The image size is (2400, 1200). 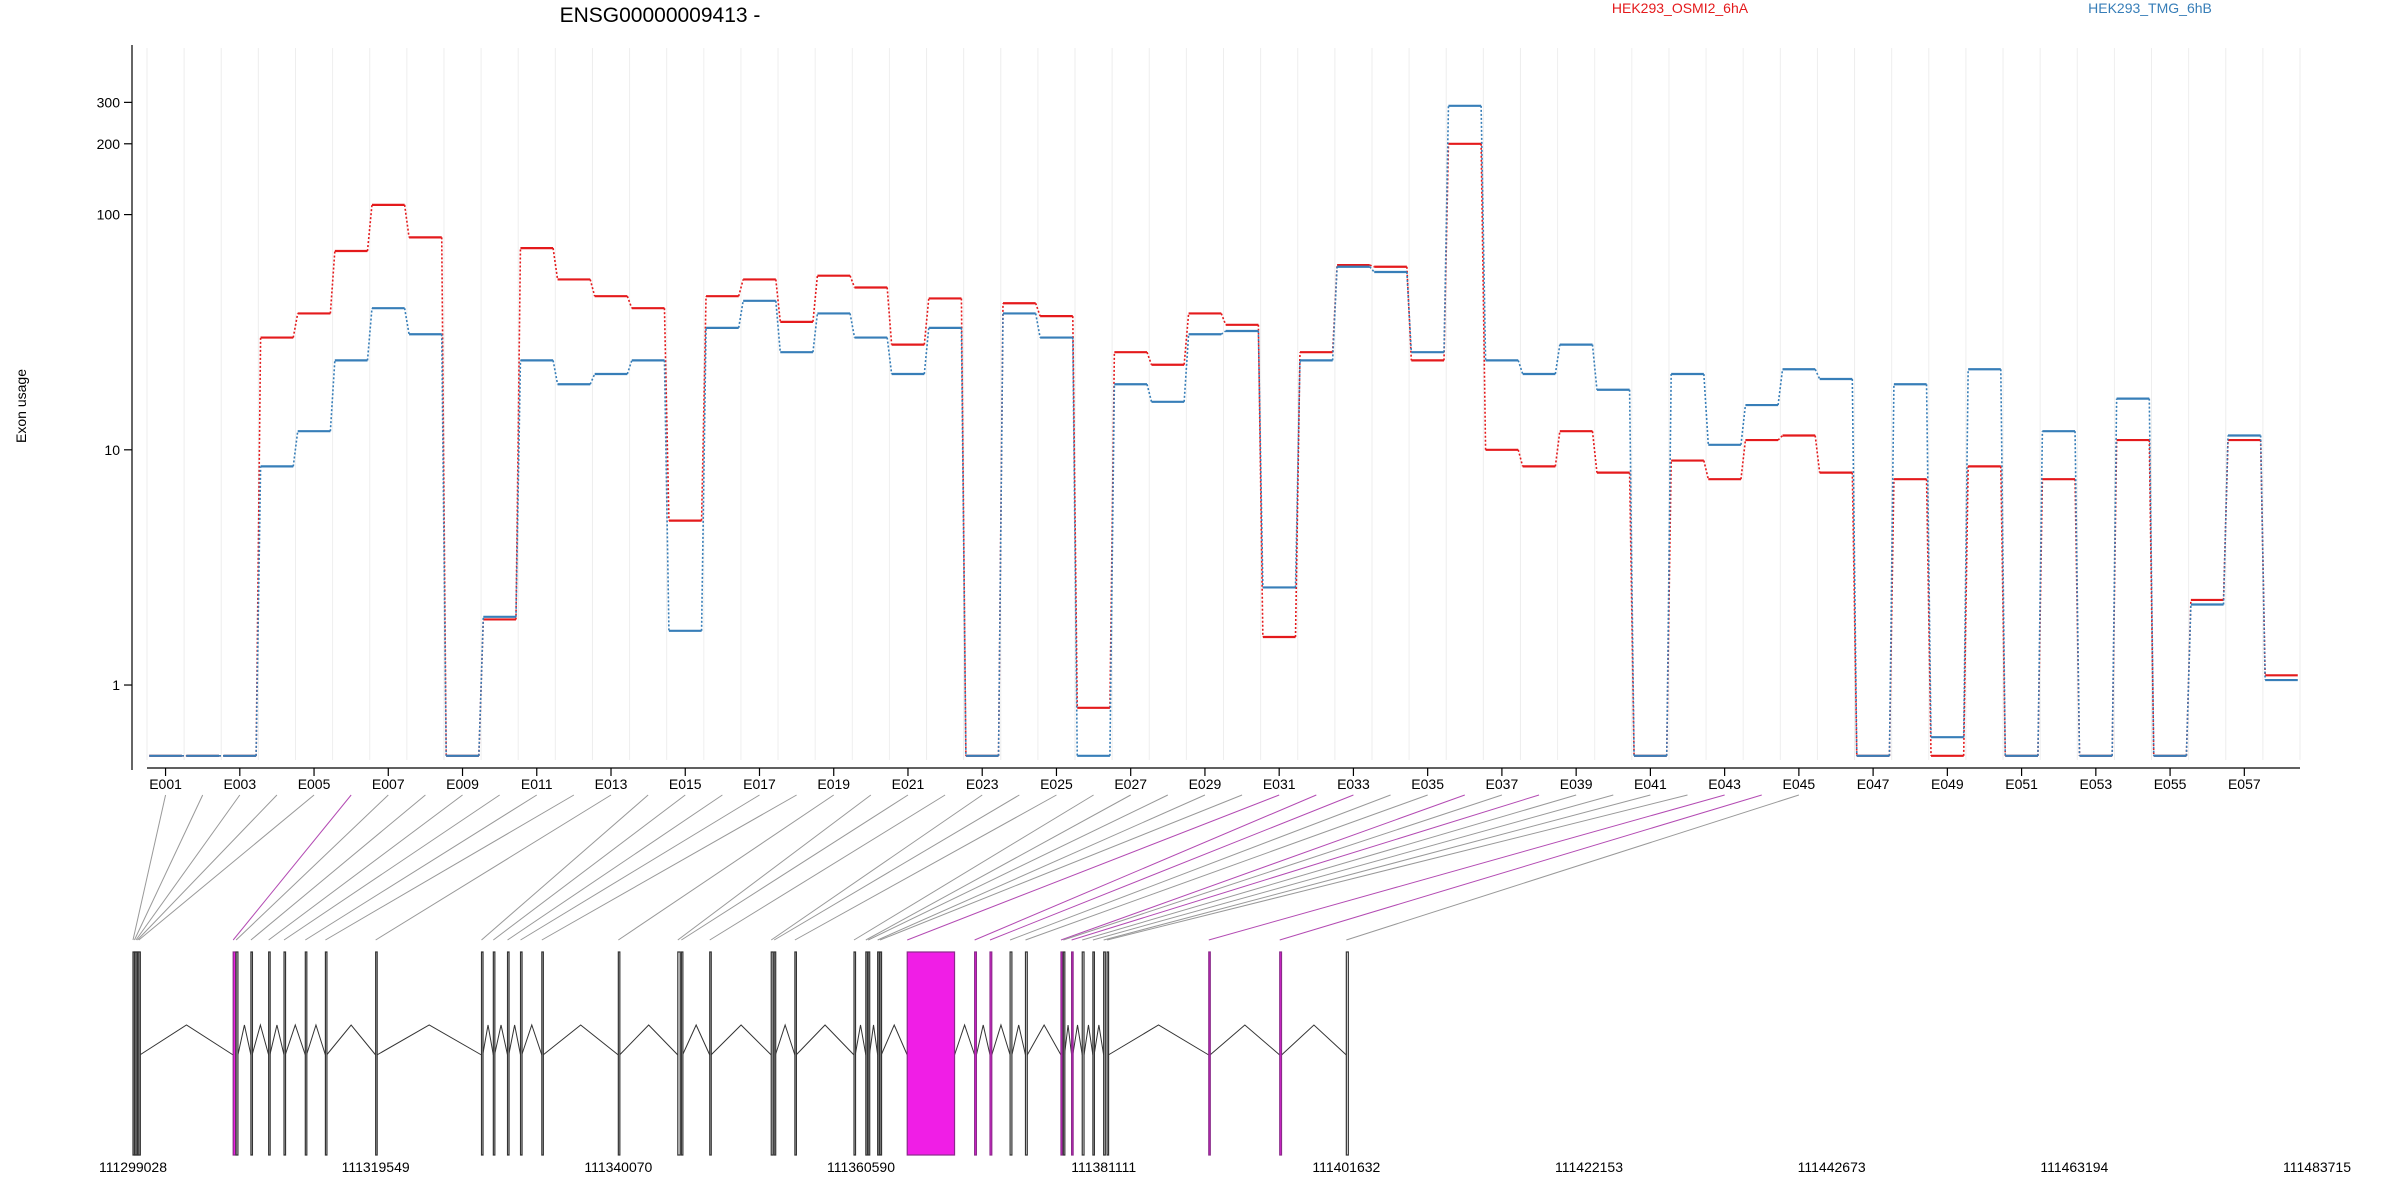 What do you see at coordinates (388, 784) in the screenshot?
I see `x-tick-label: E007` at bounding box center [388, 784].